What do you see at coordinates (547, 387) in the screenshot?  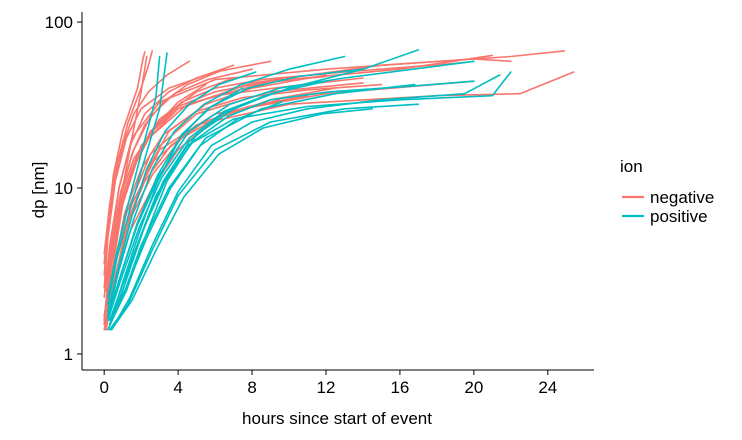 I see `x-tick-label-24: 24` at bounding box center [547, 387].